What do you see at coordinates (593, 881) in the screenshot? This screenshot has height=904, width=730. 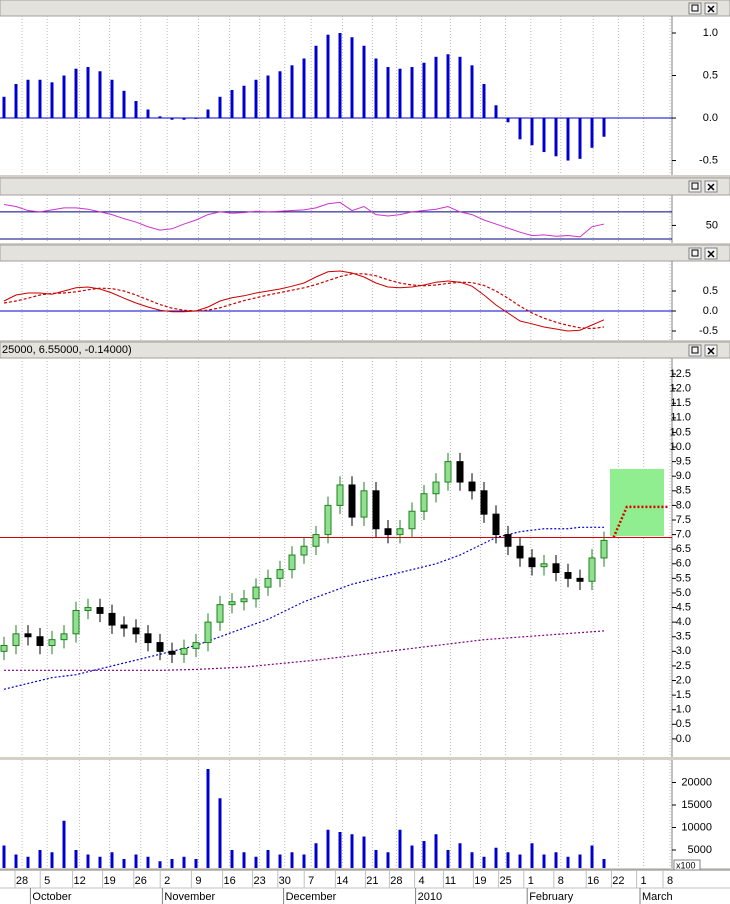 I see `x-tick-label: 16` at bounding box center [593, 881].